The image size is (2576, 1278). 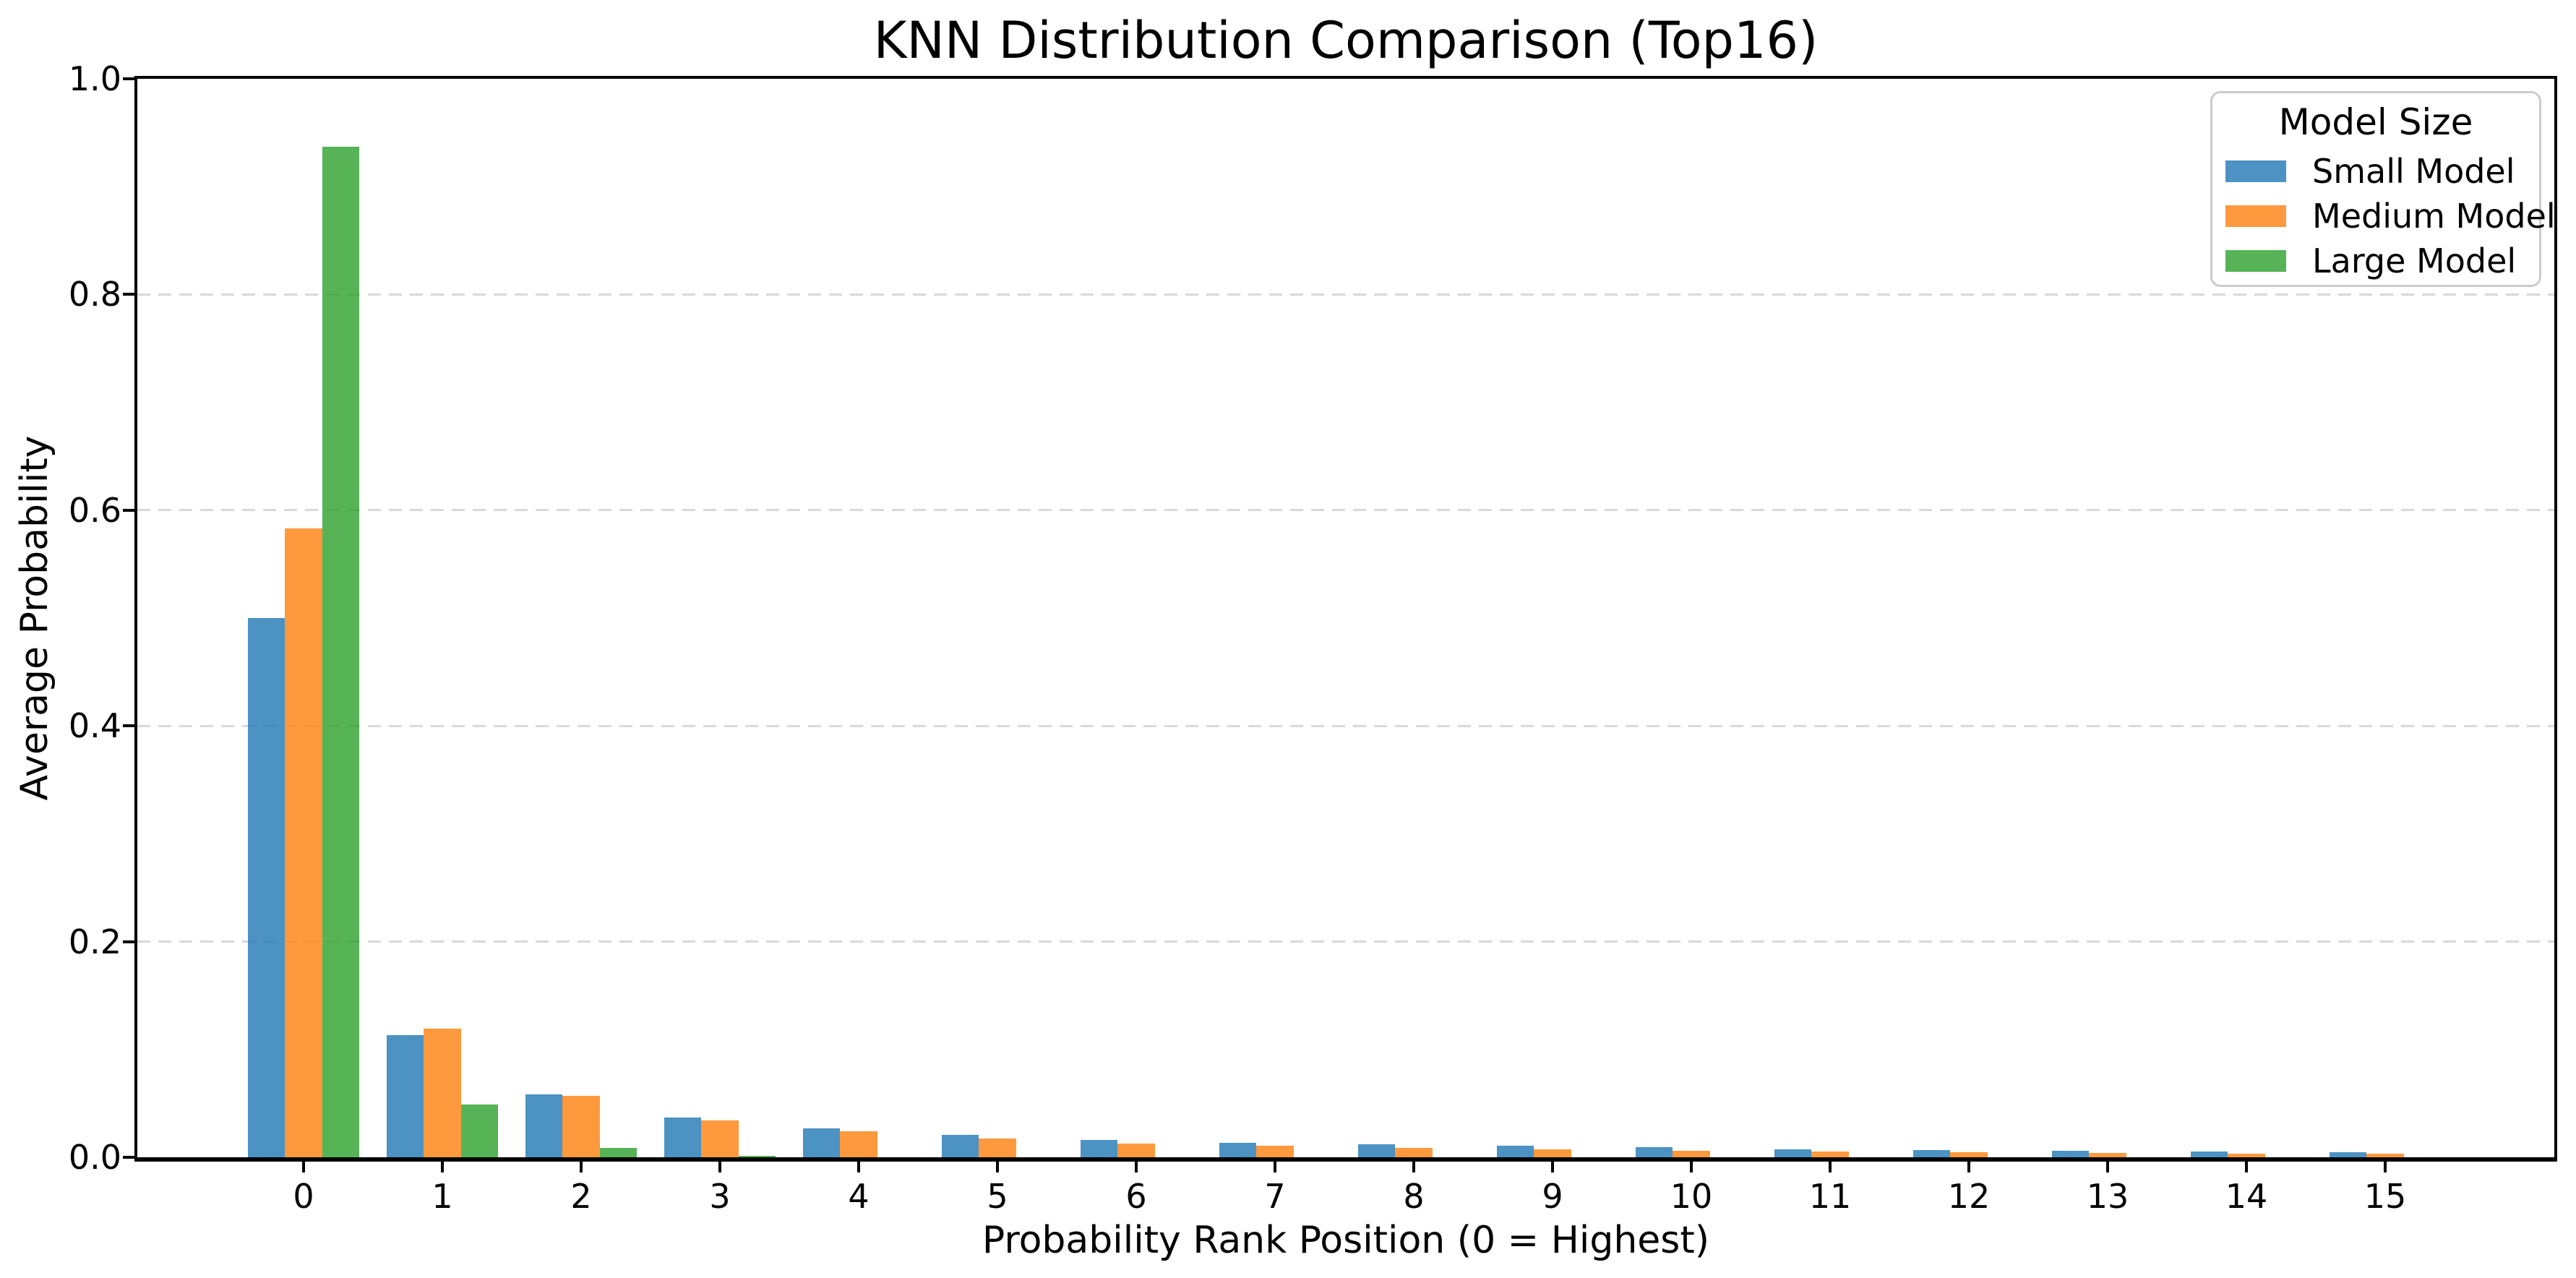 I want to click on x-tick-label: 8, so click(x=1414, y=1196).